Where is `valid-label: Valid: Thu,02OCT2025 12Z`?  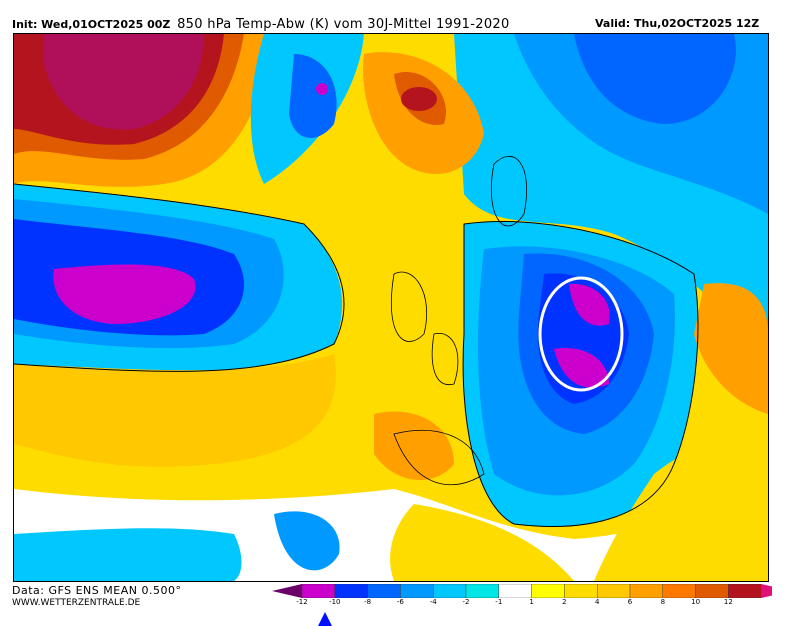
valid-label: Valid: Thu,02OCT2025 12Z is located at coordinates (677, 23).